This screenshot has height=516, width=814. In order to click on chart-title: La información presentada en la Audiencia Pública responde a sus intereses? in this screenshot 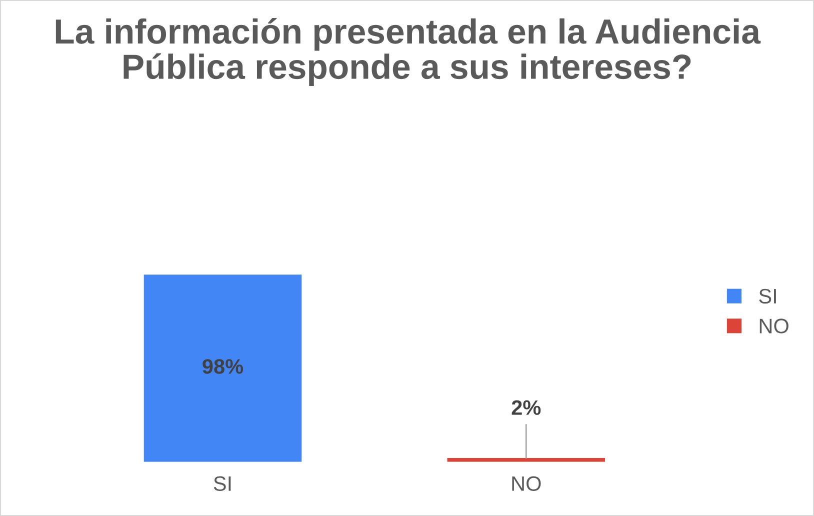, I will do `click(408, 52)`.